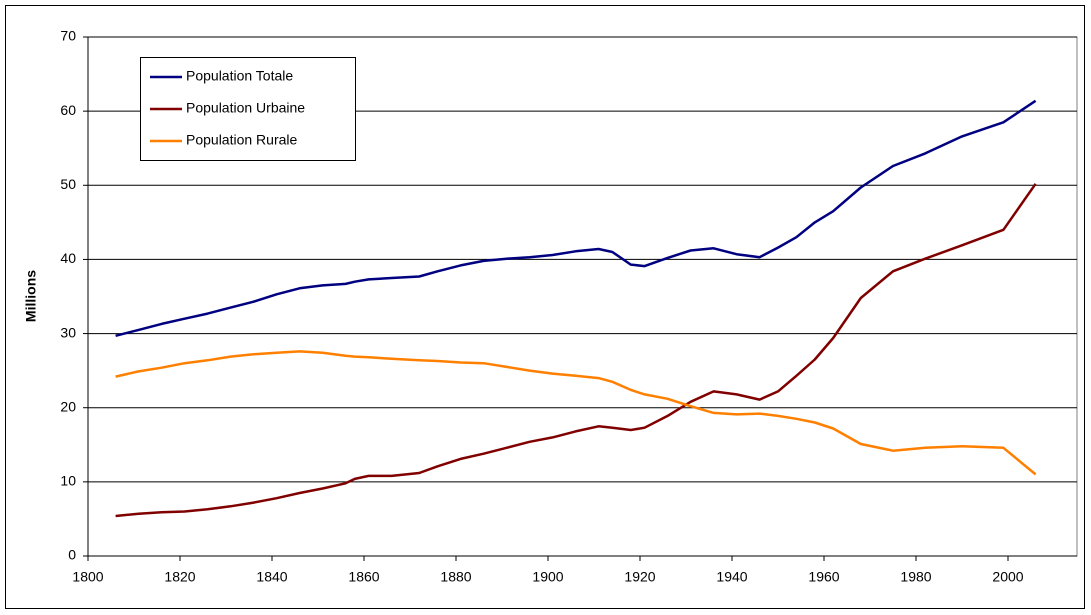 The image size is (1091, 615). What do you see at coordinates (915, 577) in the screenshot?
I see `x-tick-label: 1980` at bounding box center [915, 577].